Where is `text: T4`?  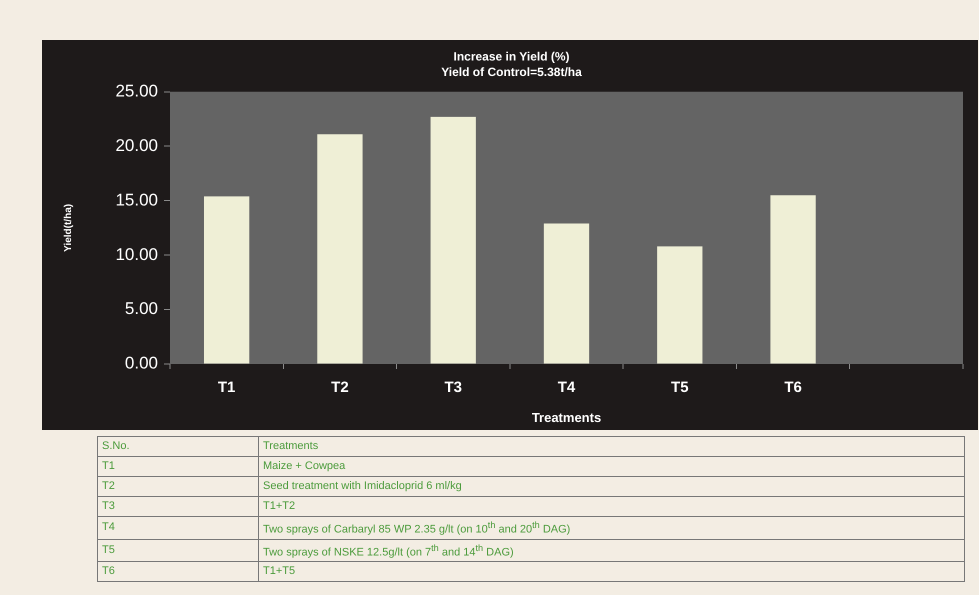 text: T4 is located at coordinates (178, 528).